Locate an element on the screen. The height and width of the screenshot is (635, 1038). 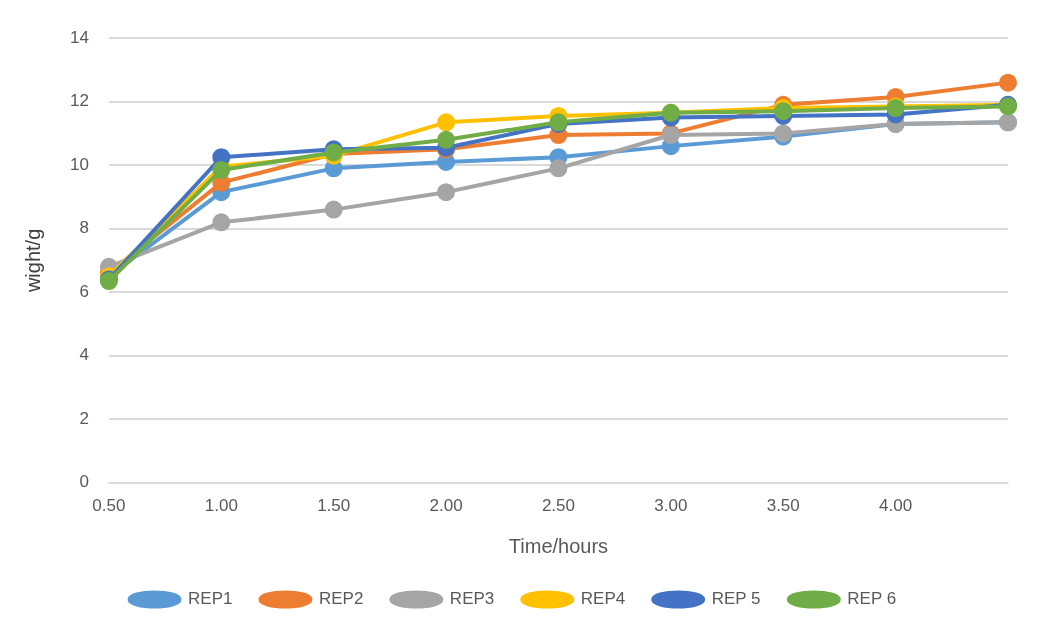
legend-label: REP3 is located at coordinates (472, 599).